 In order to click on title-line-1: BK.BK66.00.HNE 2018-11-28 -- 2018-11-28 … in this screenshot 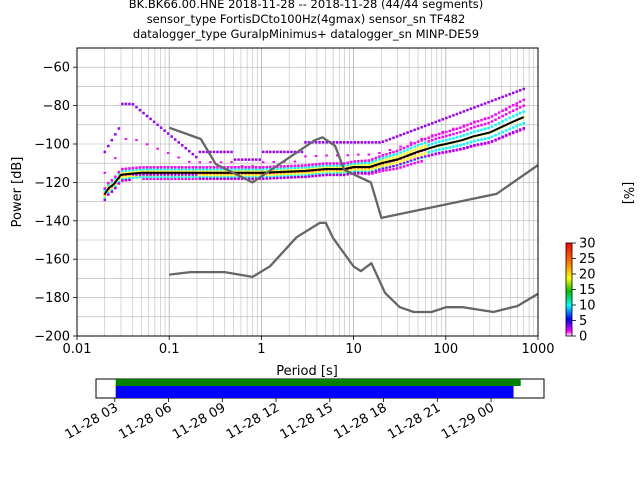, I will do `click(306, 5)`.